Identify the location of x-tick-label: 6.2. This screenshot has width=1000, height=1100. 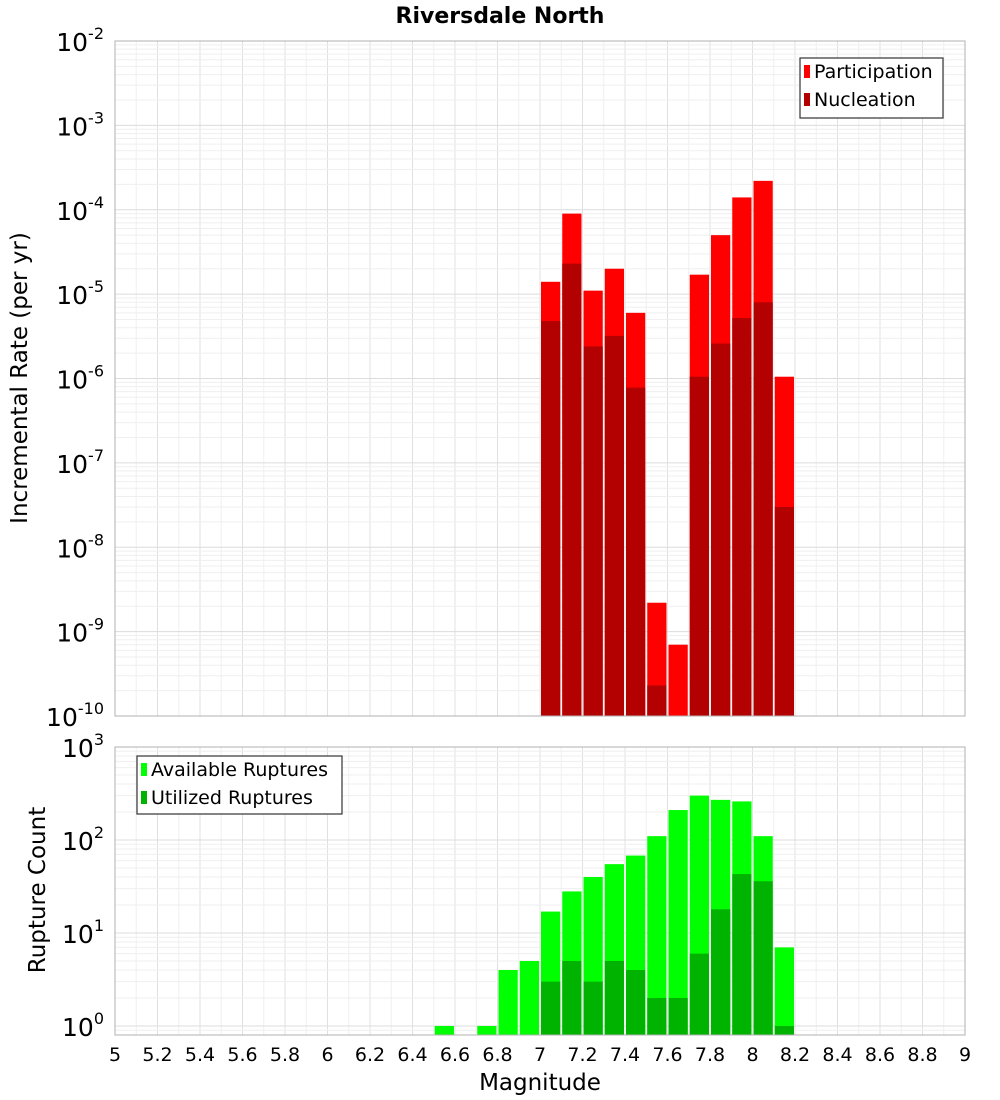
(370, 1055).